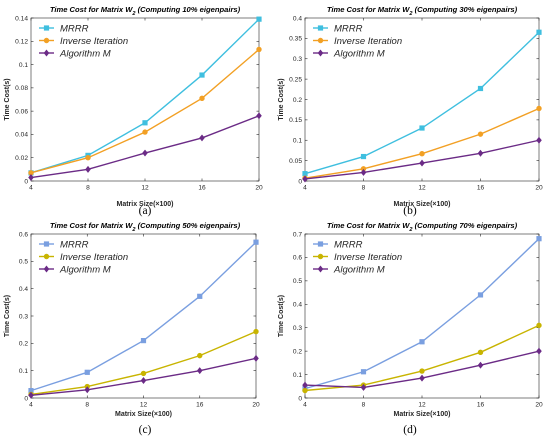 The height and width of the screenshot is (436, 550). I want to click on y-tick-label: 0.5, so click(297, 281).